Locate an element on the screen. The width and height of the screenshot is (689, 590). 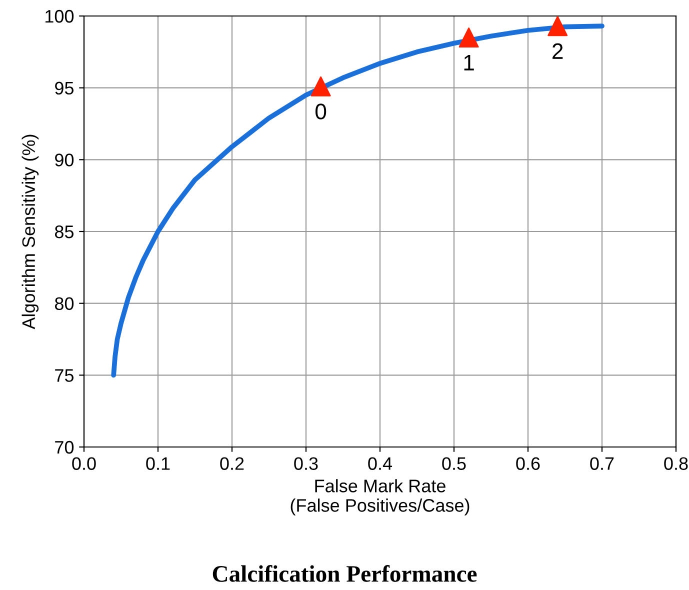
x-tick-label: 0.8 is located at coordinates (676, 463).